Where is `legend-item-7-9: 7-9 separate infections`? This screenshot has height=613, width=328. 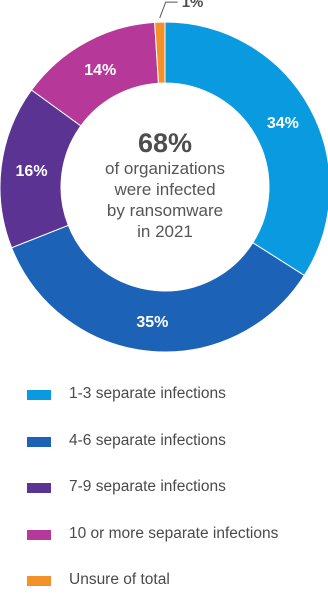
legend-item-7-9: 7-9 separate infections is located at coordinates (173, 496).